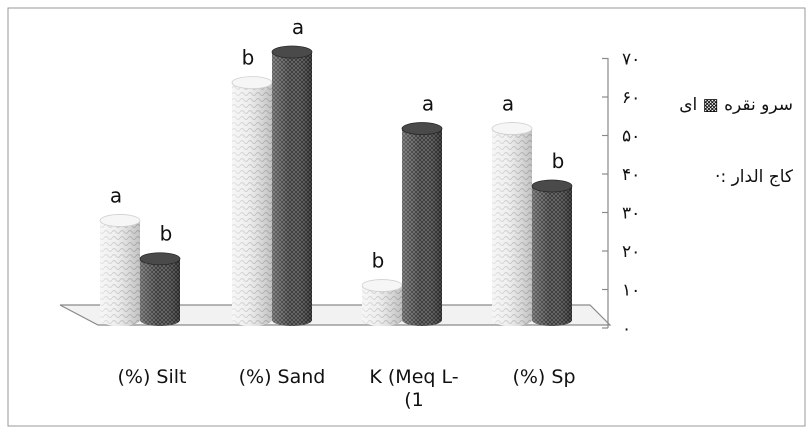 The width and height of the screenshot is (809, 431). I want to click on legend-series-2: کاج الدار :·, so click(754, 177).